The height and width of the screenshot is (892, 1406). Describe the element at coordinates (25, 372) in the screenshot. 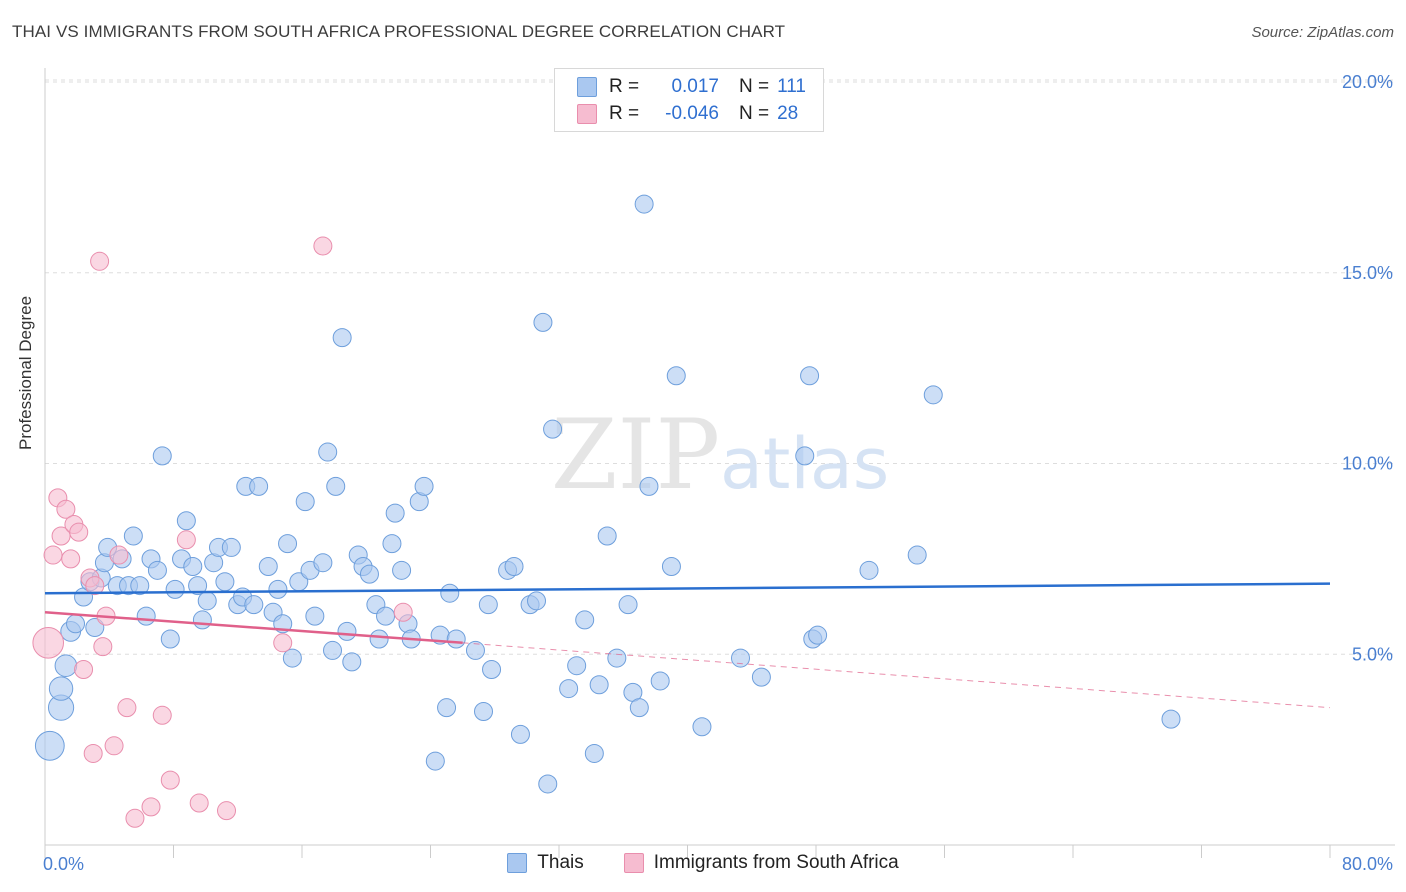

I see `y-axis-label: Professional Degree` at that location.